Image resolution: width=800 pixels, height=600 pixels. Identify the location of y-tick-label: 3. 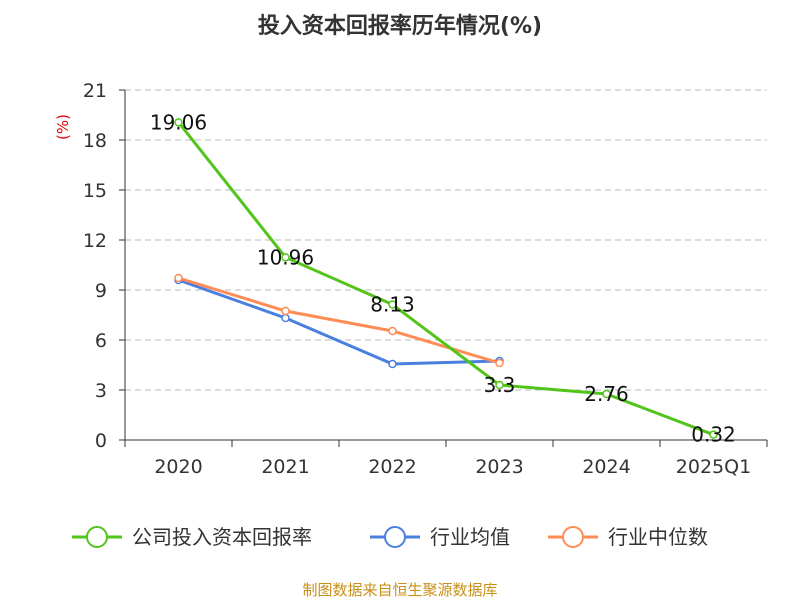
(101, 391).